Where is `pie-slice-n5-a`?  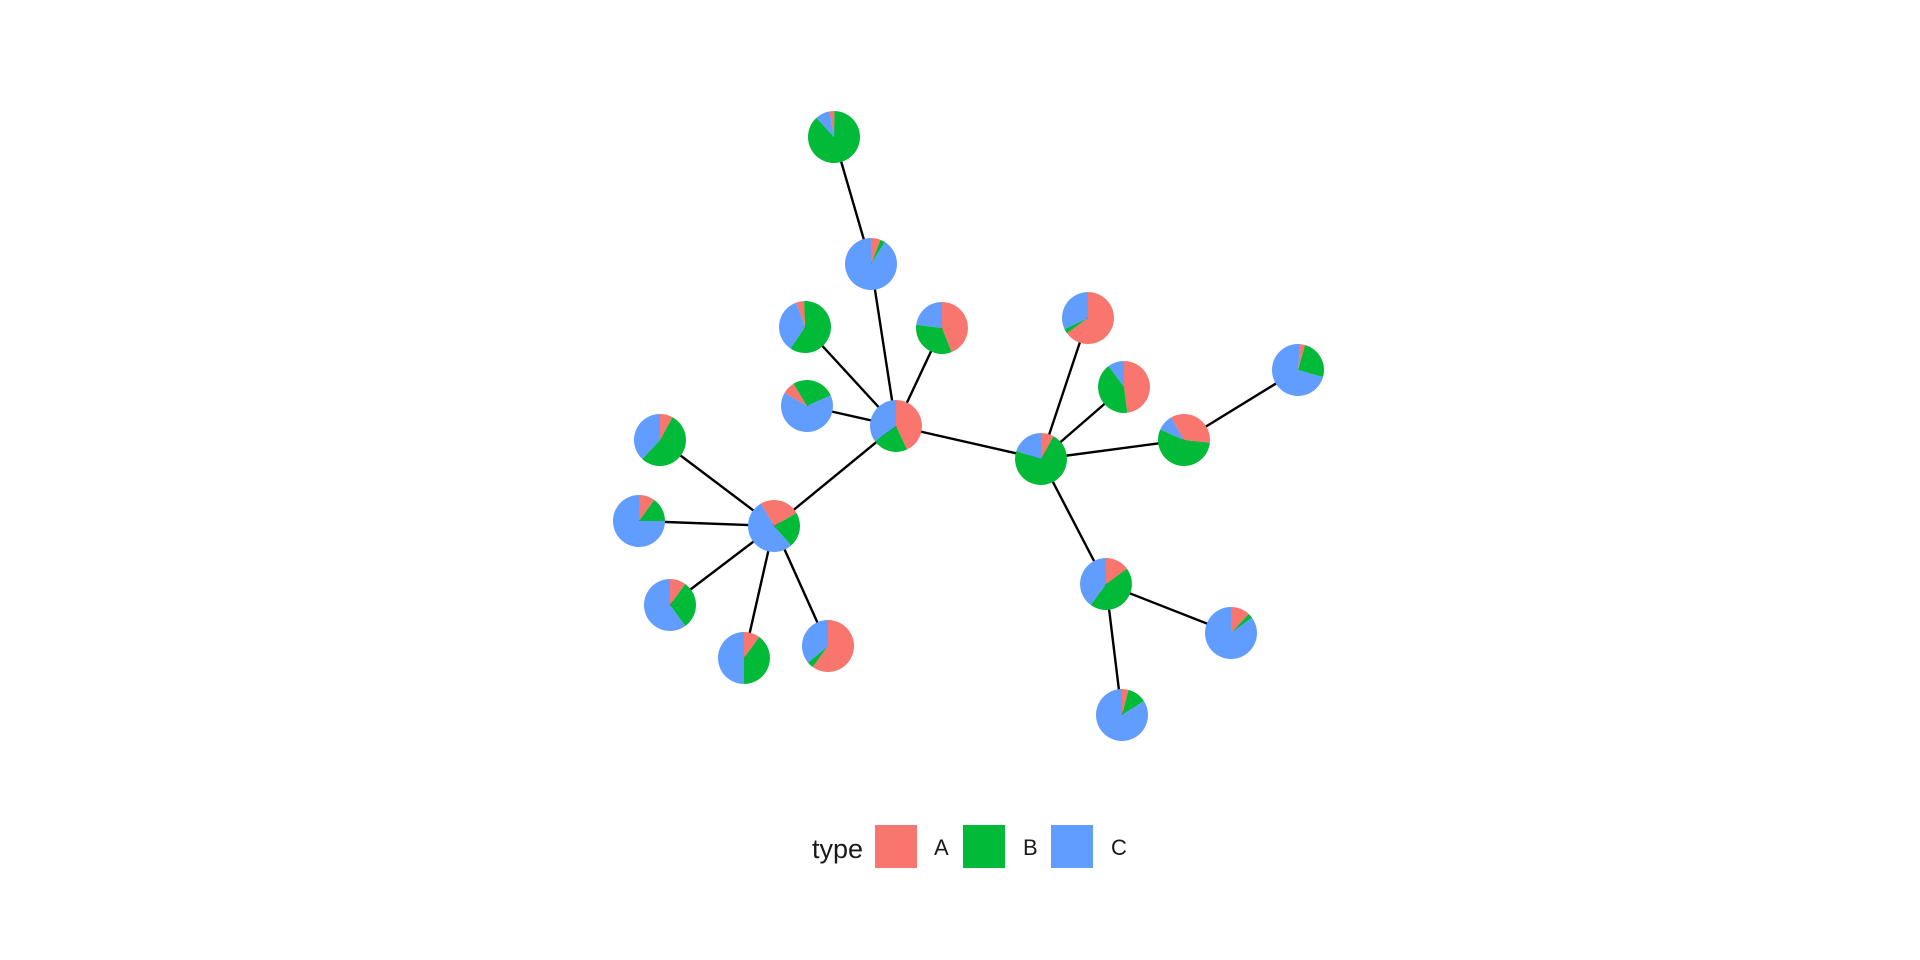
pie-slice-n5-a is located at coordinates (832, 123).